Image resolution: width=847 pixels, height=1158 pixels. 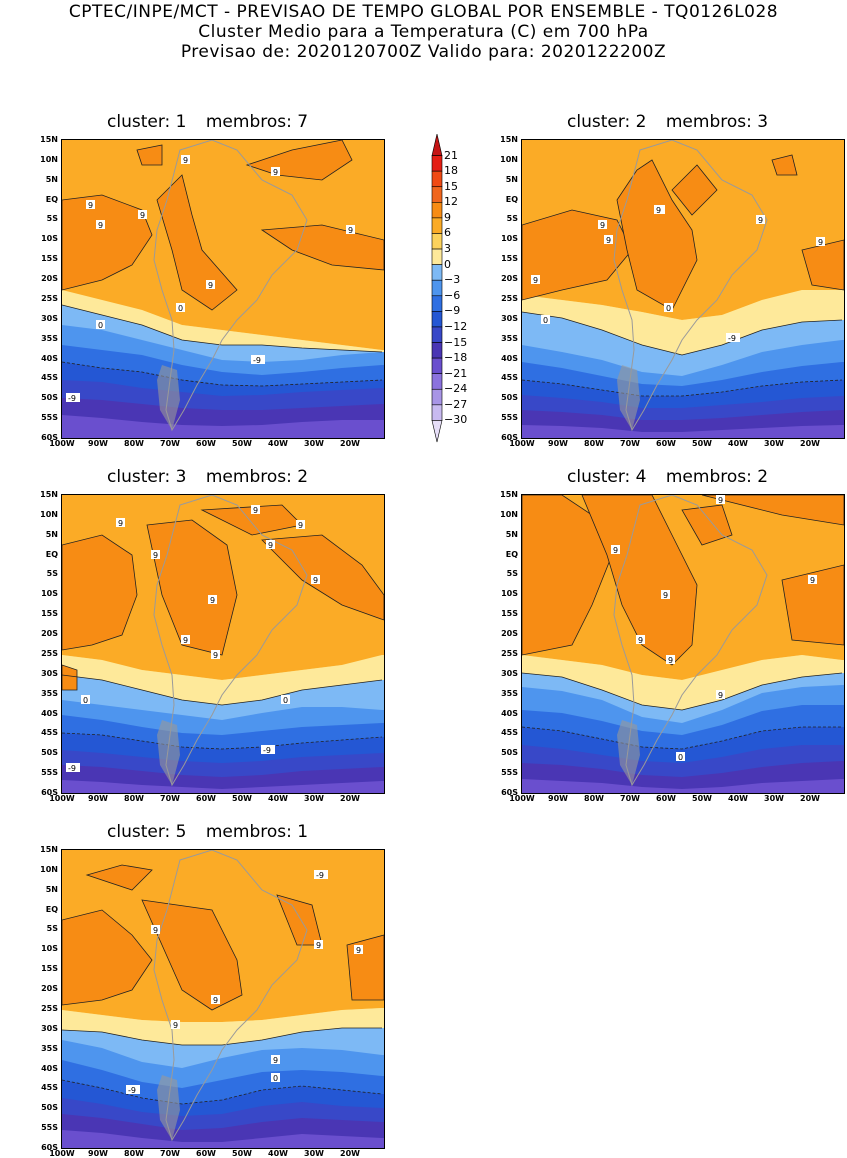 I want to click on temperature-map: 9 9 9 9 9 9 9 0, so click(x=683, y=644).